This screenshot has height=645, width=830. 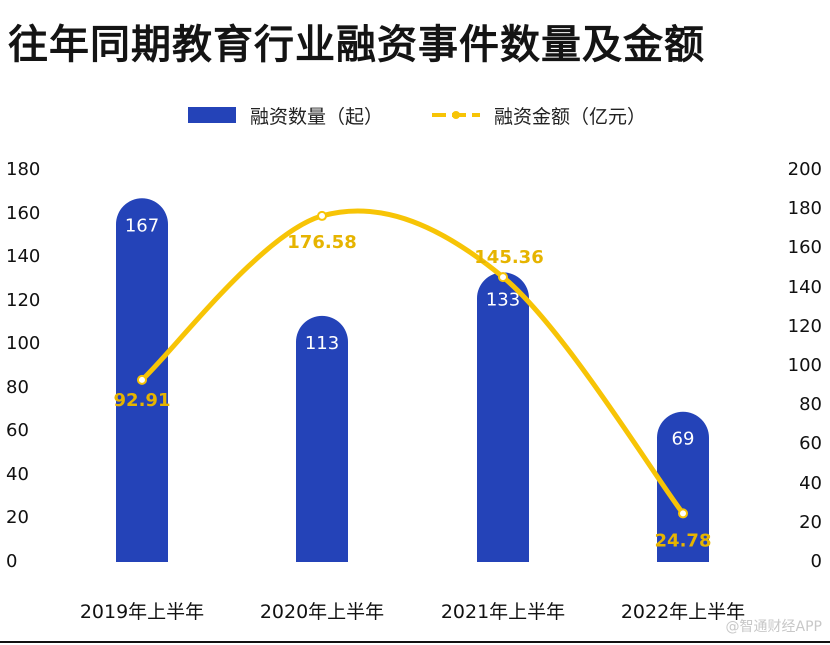 I want to click on left-axis-tick: 160, so click(x=23, y=213).